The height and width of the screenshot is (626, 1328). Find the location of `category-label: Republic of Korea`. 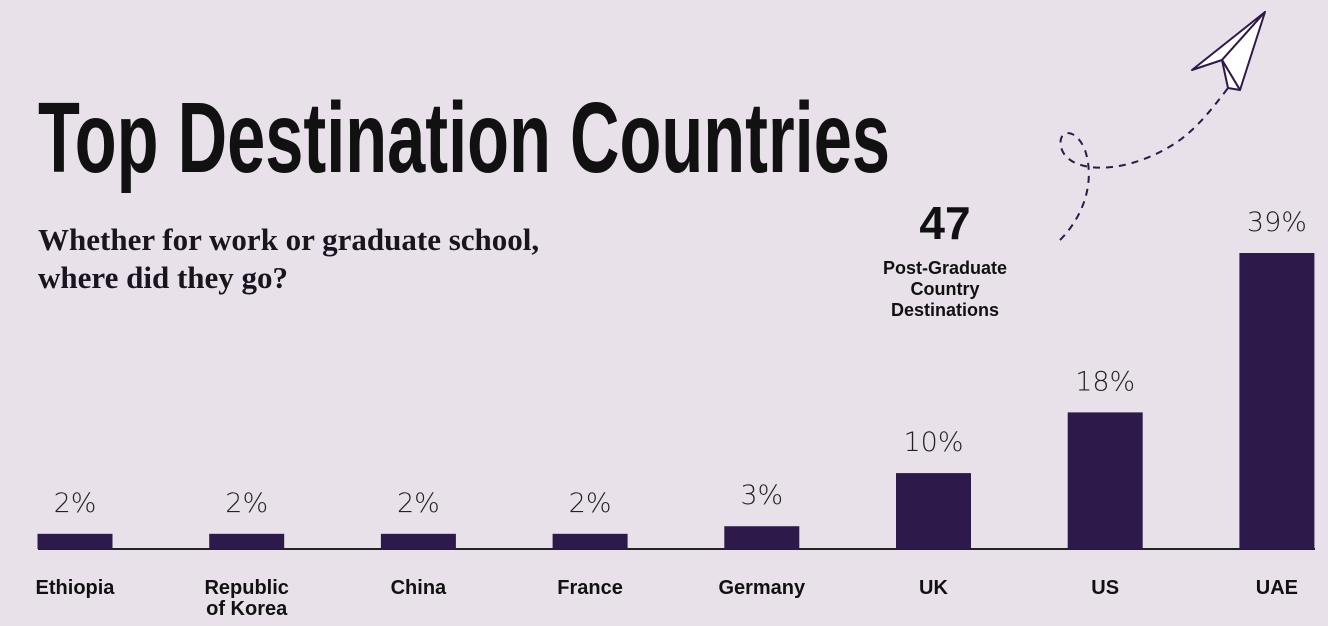

category-label: Republic of Korea is located at coordinates (246, 598).